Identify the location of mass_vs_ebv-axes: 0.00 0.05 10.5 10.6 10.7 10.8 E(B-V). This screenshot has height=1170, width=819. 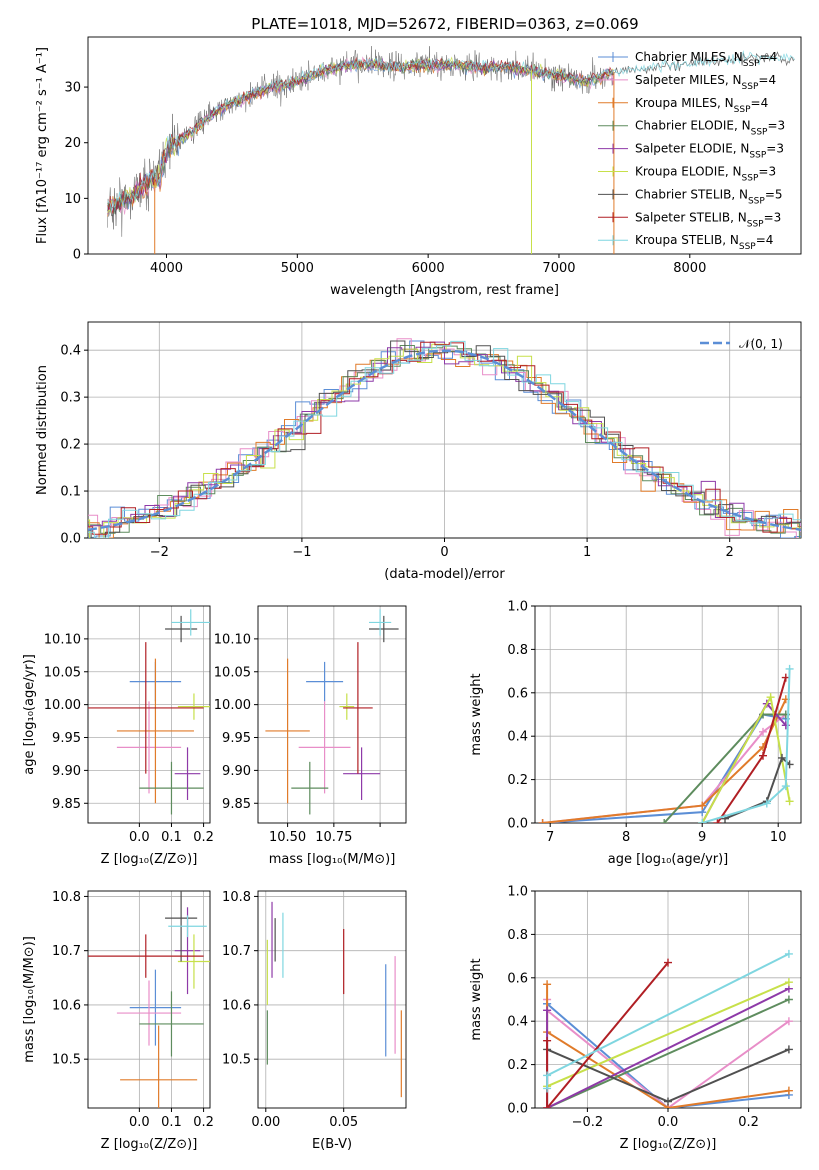
(314, 1021).